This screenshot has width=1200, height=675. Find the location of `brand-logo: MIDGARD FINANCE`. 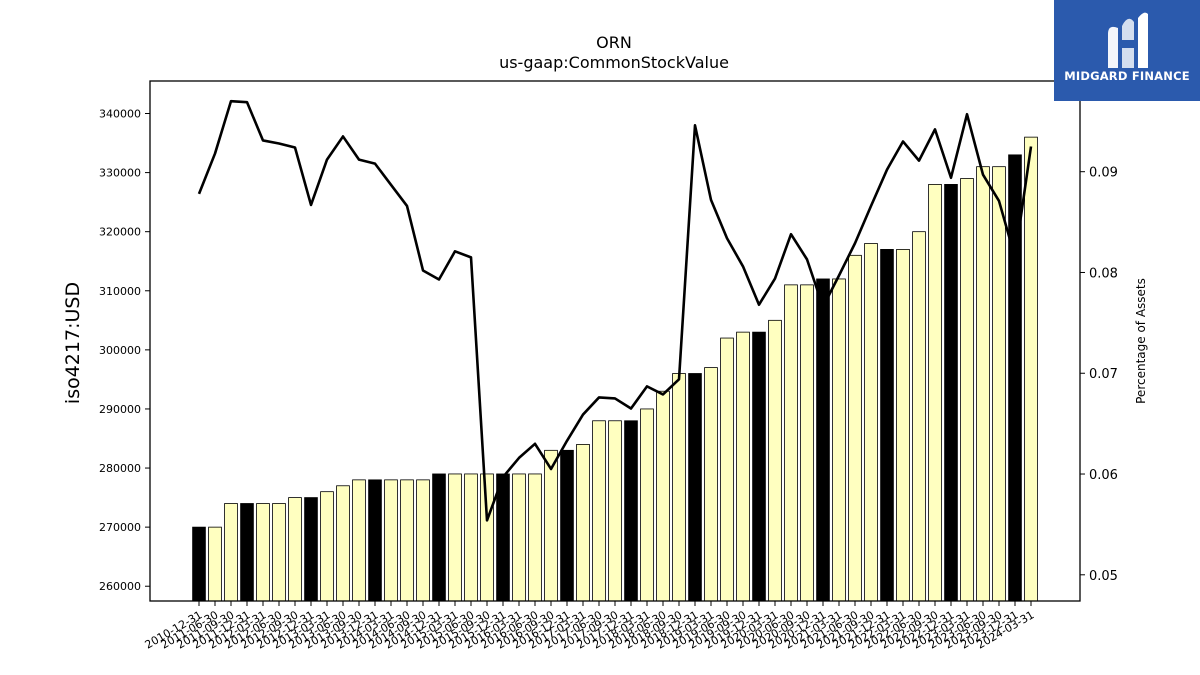

brand-logo: MIDGARD FINANCE is located at coordinates (1127, 50).